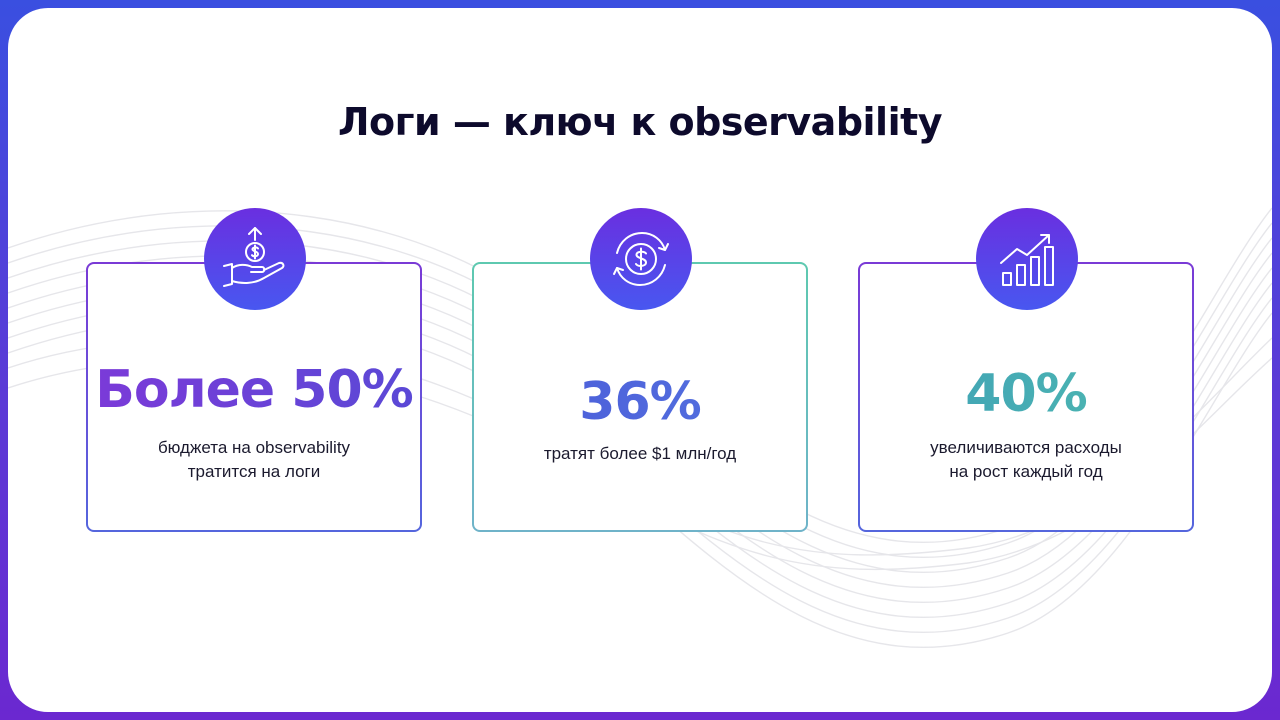  What do you see at coordinates (254, 390) in the screenshot?
I see `stat-value: Более 50%` at bounding box center [254, 390].